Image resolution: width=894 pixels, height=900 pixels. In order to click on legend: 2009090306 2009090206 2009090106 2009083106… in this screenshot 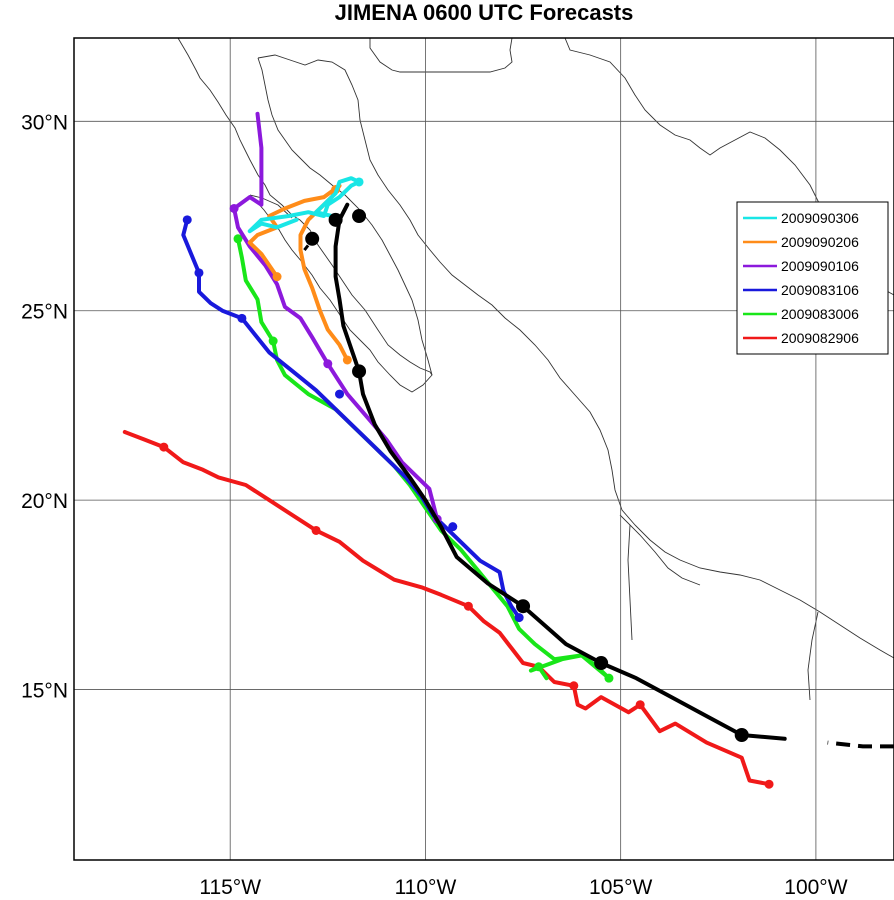, I will do `click(812, 278)`.